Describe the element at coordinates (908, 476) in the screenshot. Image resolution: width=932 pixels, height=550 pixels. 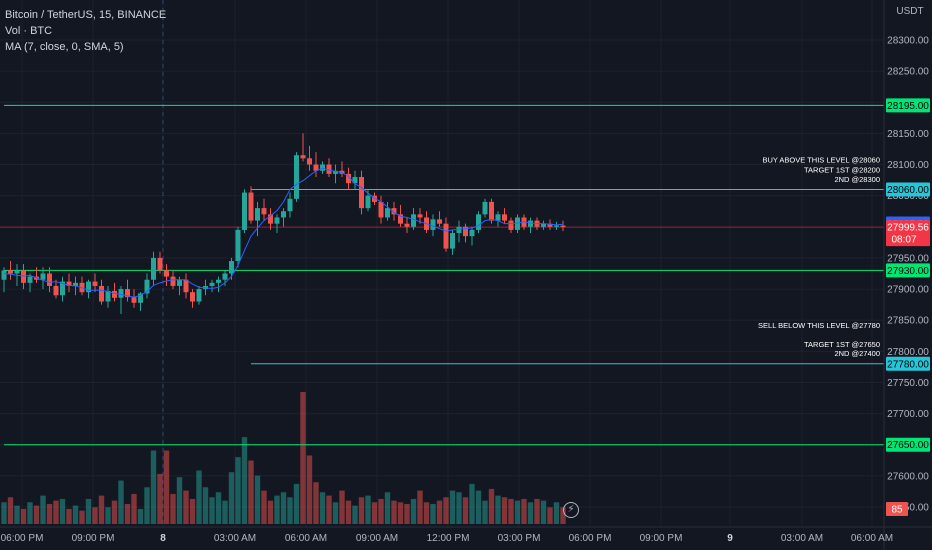
I see `price-tick-label: 27600.00` at that location.